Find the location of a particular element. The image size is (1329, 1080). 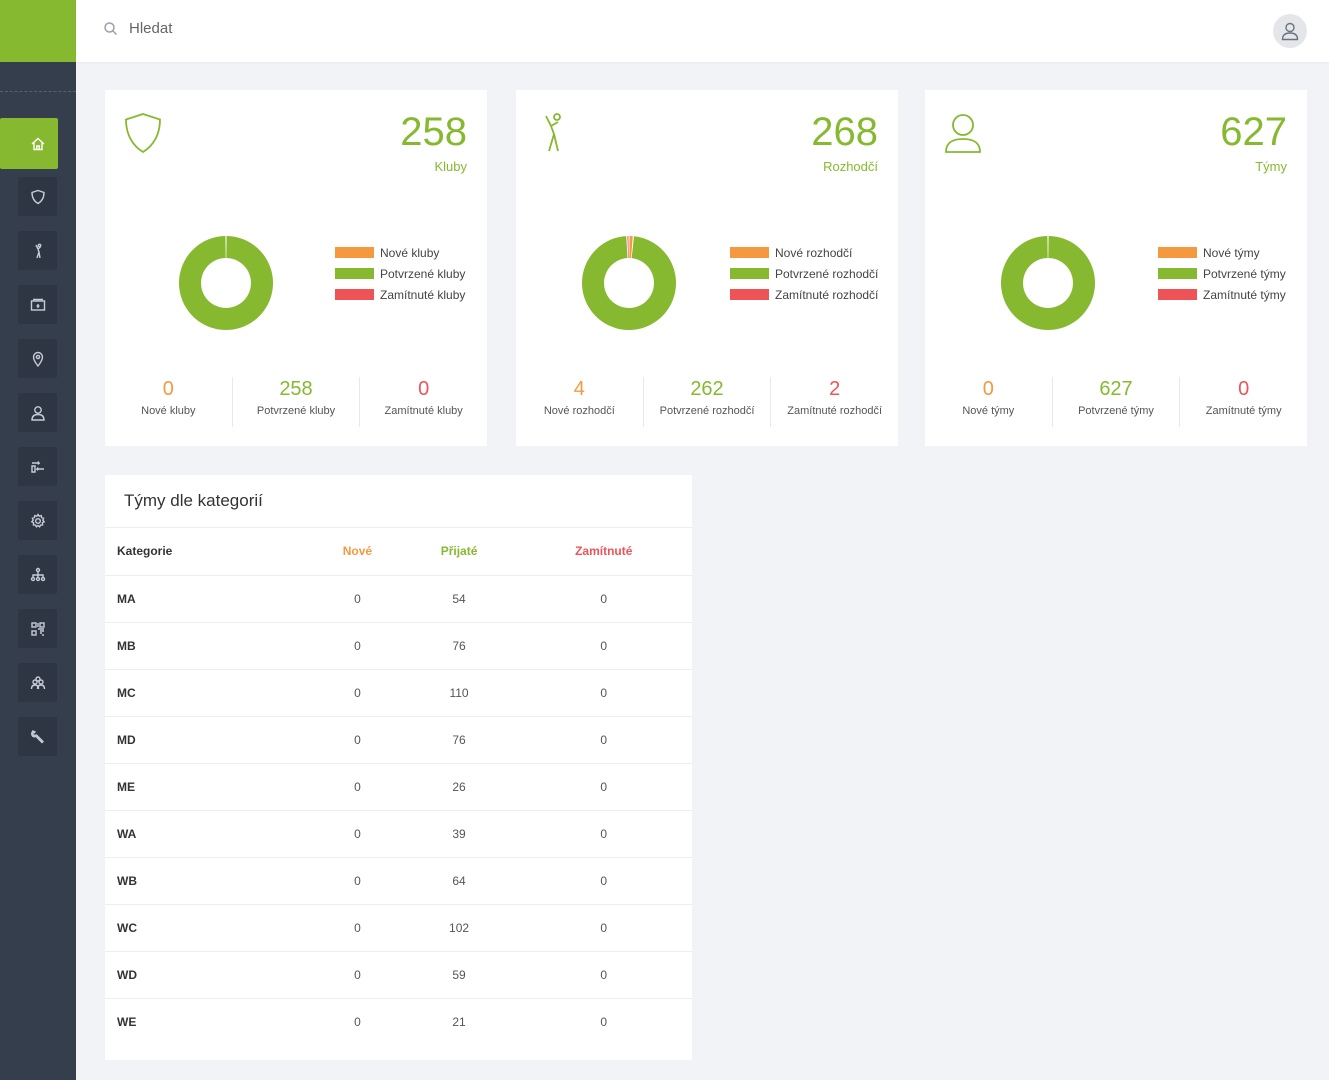

stat-rejected: 0 Zamítnuté týmy is located at coordinates (1243, 397).